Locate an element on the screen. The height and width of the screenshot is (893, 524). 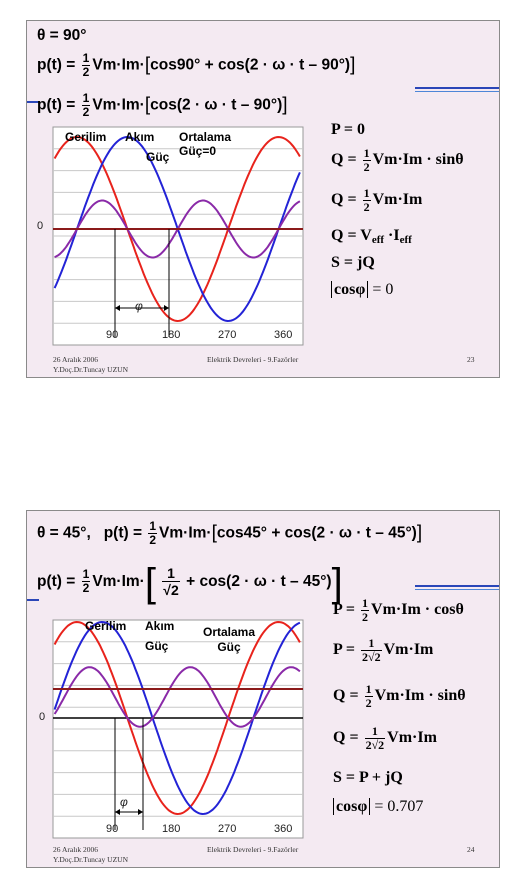
q-equation-2: Q = 1 2√2 Vm·Im is located at coordinates (385, 738).